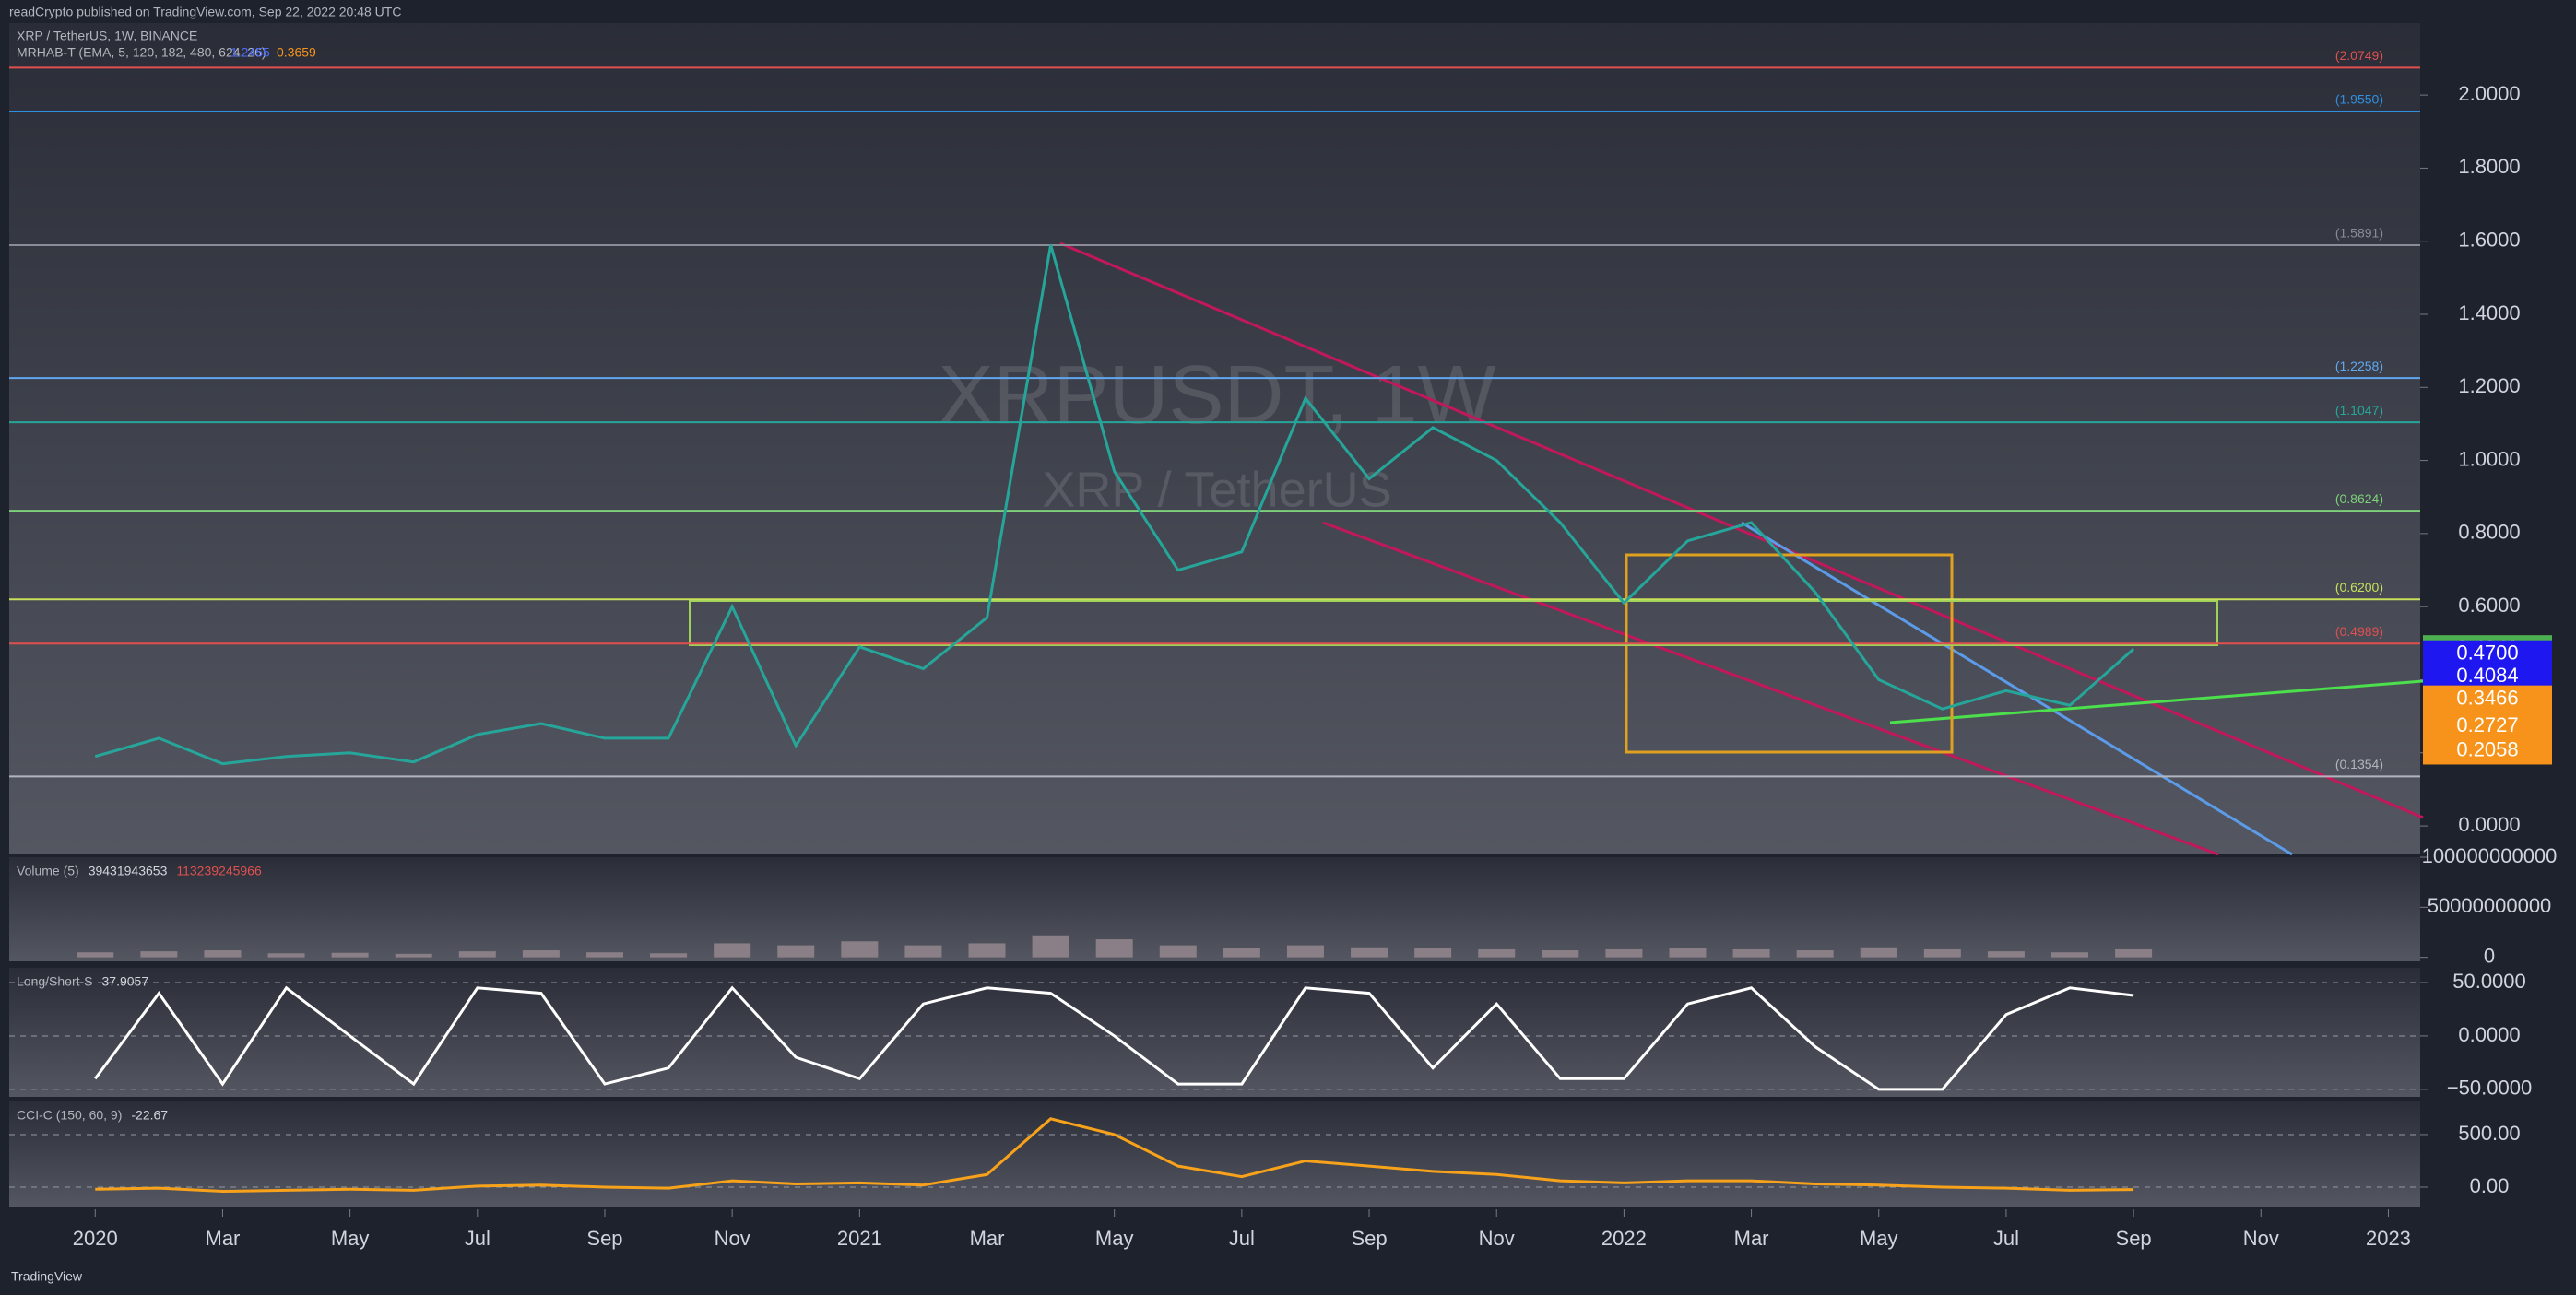 This screenshot has height=1295, width=2576. I want to click on symbol: XRP / TetherUS, 1W, BINANCE, so click(107, 36).